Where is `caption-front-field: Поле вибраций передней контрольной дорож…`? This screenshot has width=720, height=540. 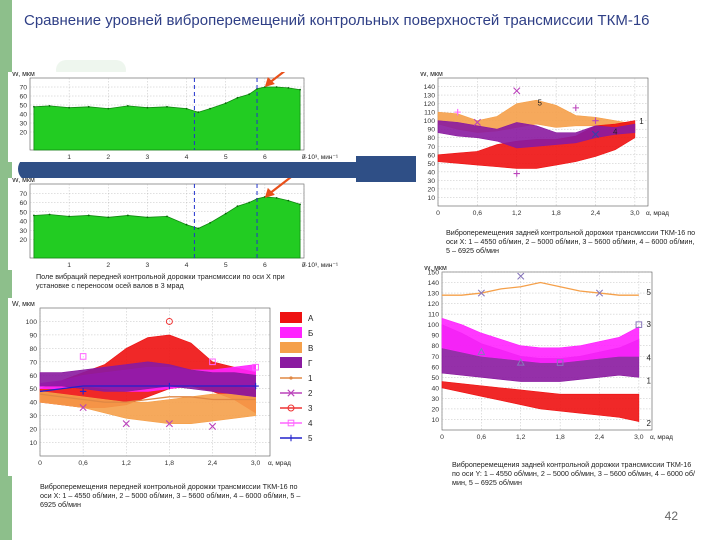
caption-front-field: Поле вибраций передней контрольной дорож… is located at coordinates (160, 281).